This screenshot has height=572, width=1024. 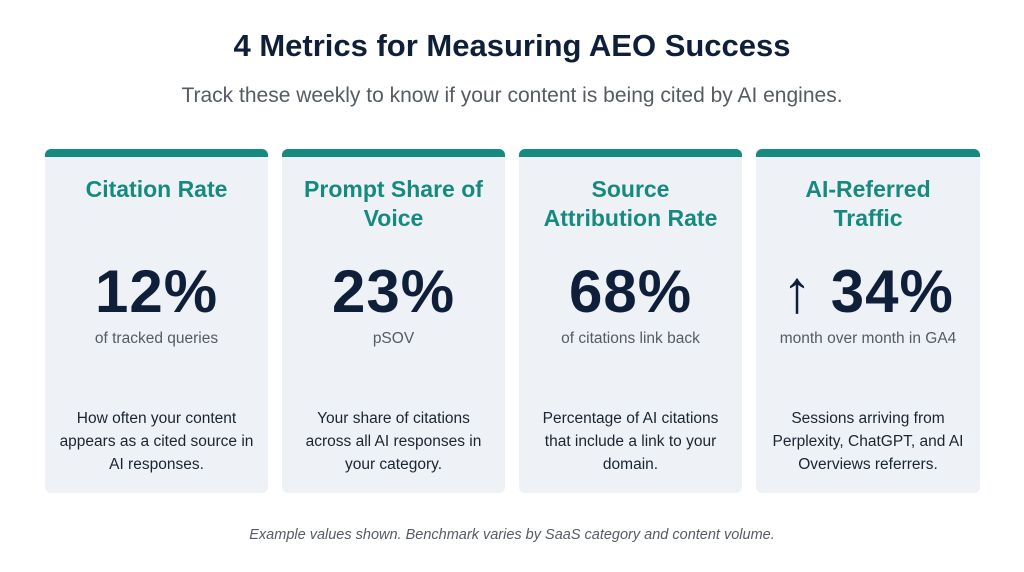 What do you see at coordinates (868, 203) in the screenshot?
I see `card-title: AI-Referred Traffic` at bounding box center [868, 203].